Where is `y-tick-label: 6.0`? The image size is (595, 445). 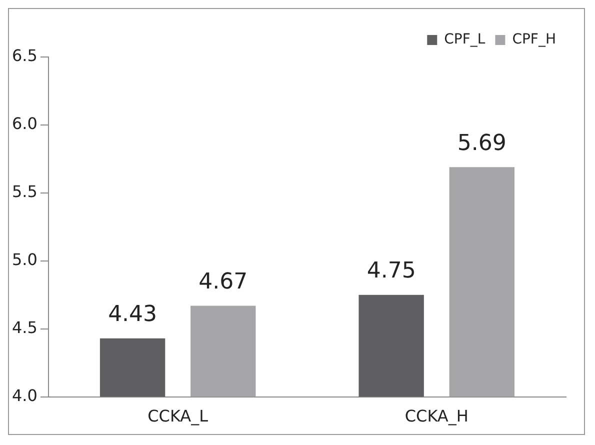 y-tick-label: 6.0 is located at coordinates (25, 124).